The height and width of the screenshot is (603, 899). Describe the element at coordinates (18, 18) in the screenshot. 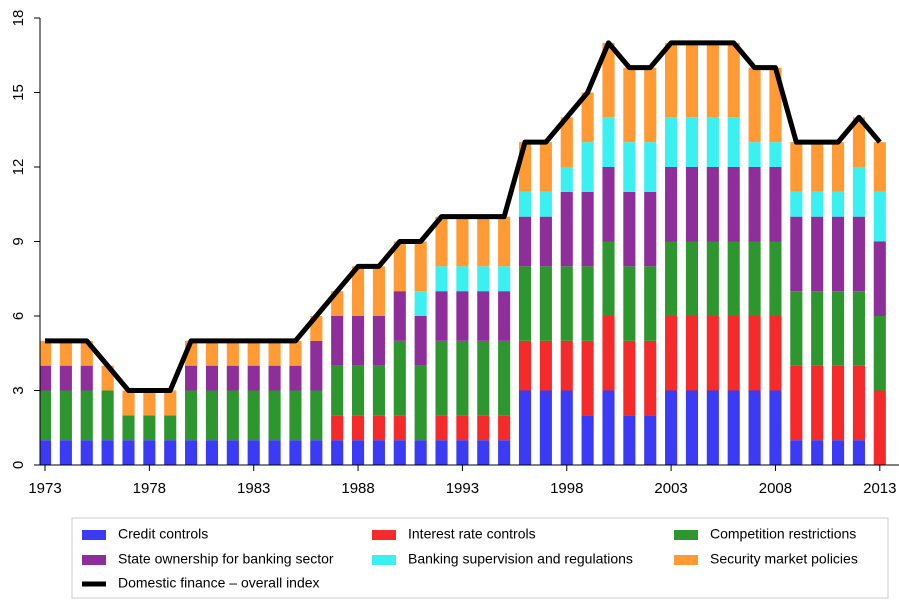

I see `y-tick-label: 18` at that location.